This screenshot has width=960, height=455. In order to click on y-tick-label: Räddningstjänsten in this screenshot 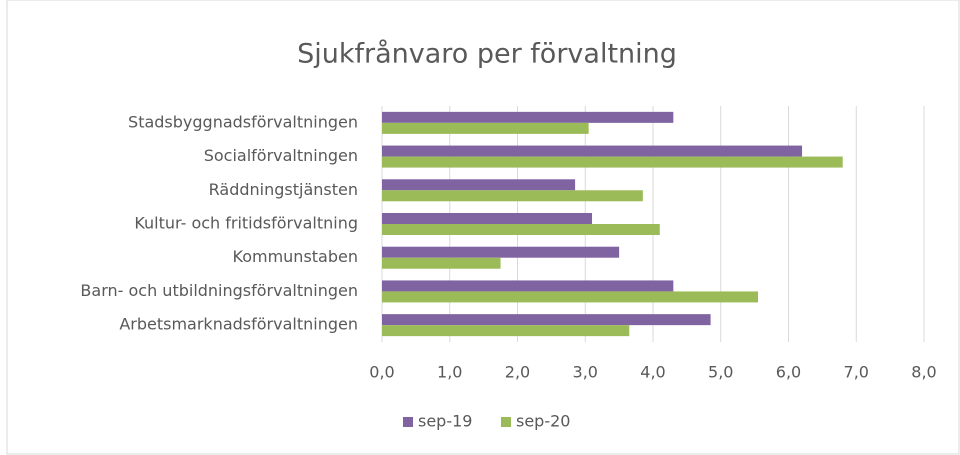, I will do `click(283, 189)`.